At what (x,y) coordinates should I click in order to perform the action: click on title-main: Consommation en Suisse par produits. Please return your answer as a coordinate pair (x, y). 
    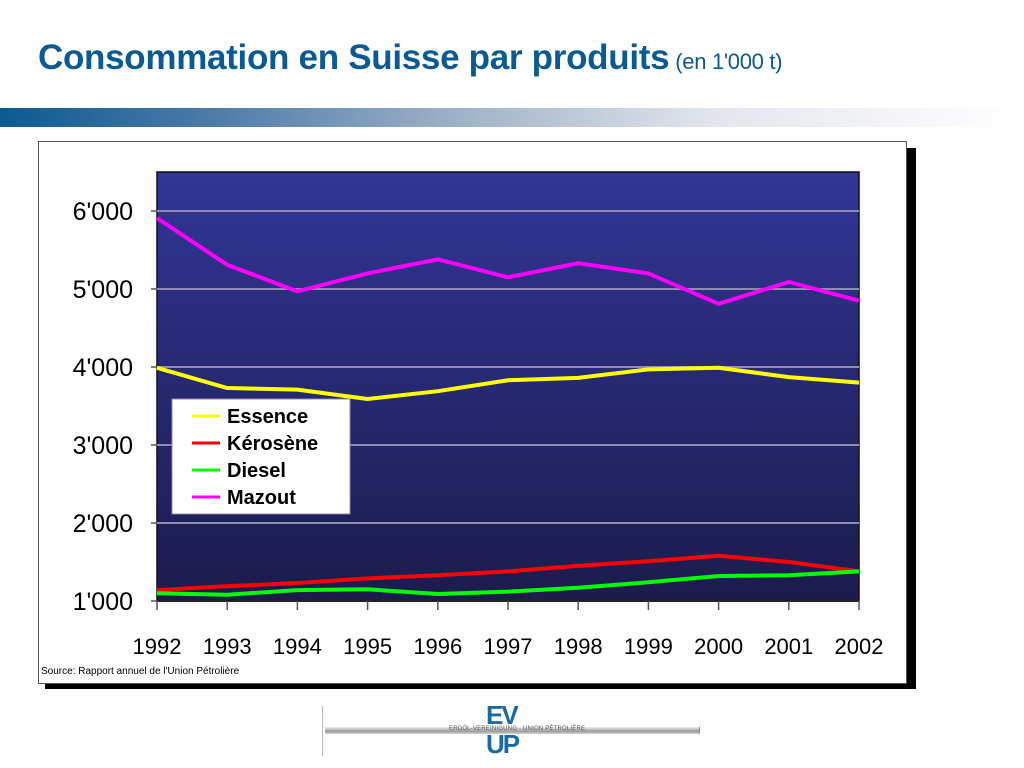
    Looking at the image, I should click on (354, 57).